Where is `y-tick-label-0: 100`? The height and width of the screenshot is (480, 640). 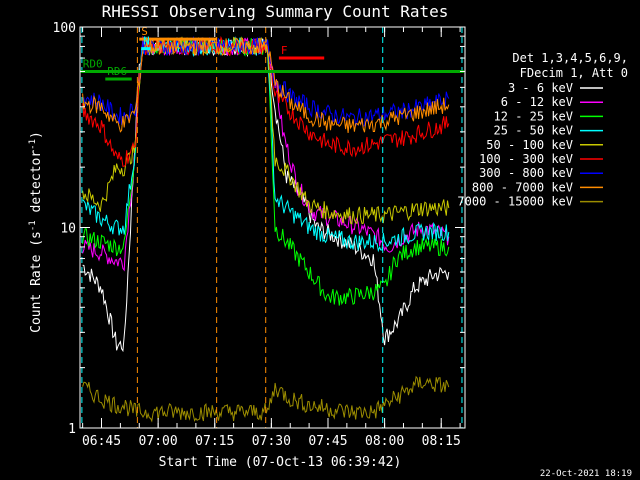 y-tick-label-0: 100 is located at coordinates (64, 28).